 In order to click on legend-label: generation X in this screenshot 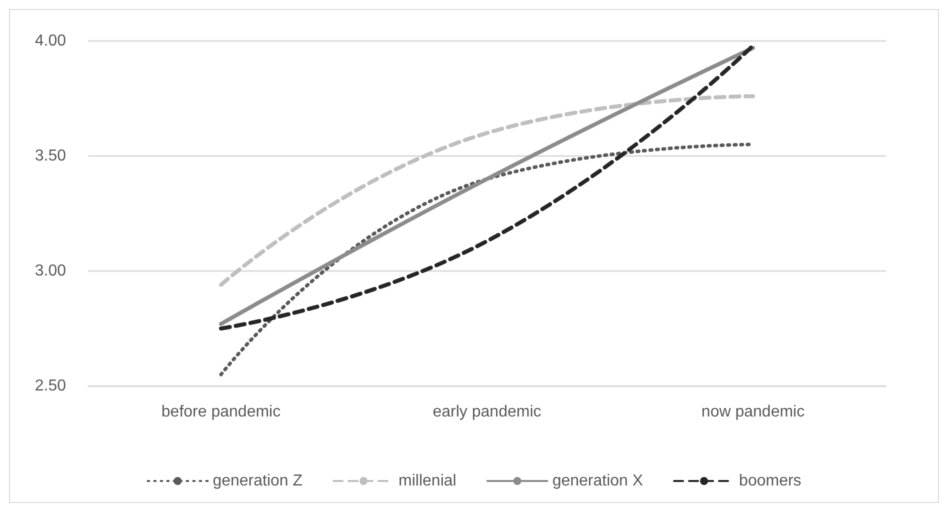, I will do `click(598, 481)`.